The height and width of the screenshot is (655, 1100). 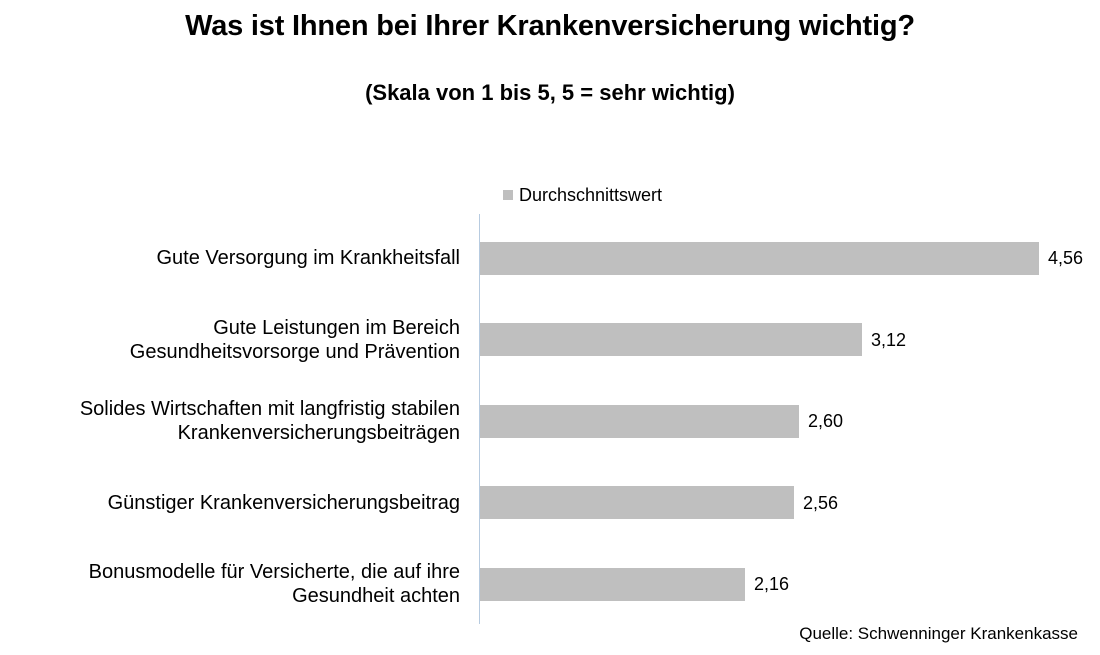 I want to click on legend: Durchschnittswert, so click(x=582, y=195).